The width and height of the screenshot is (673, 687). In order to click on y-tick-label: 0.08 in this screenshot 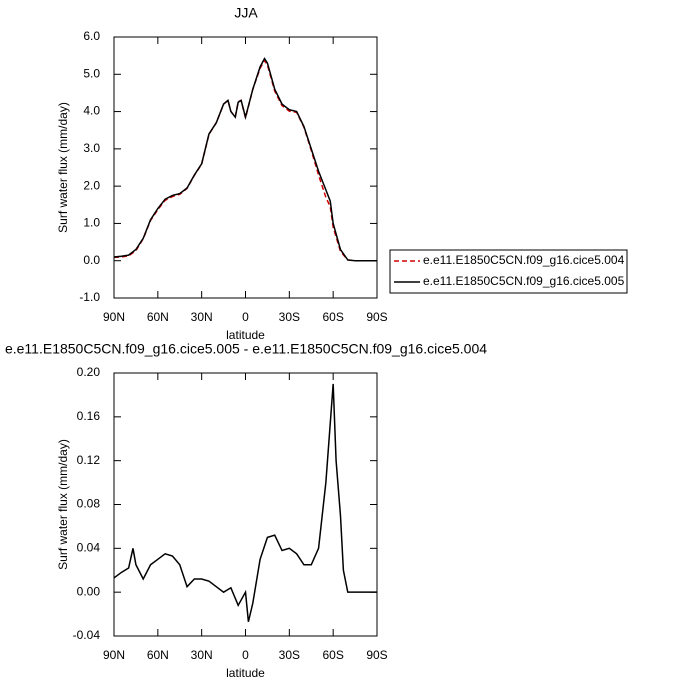, I will do `click(89, 504)`.